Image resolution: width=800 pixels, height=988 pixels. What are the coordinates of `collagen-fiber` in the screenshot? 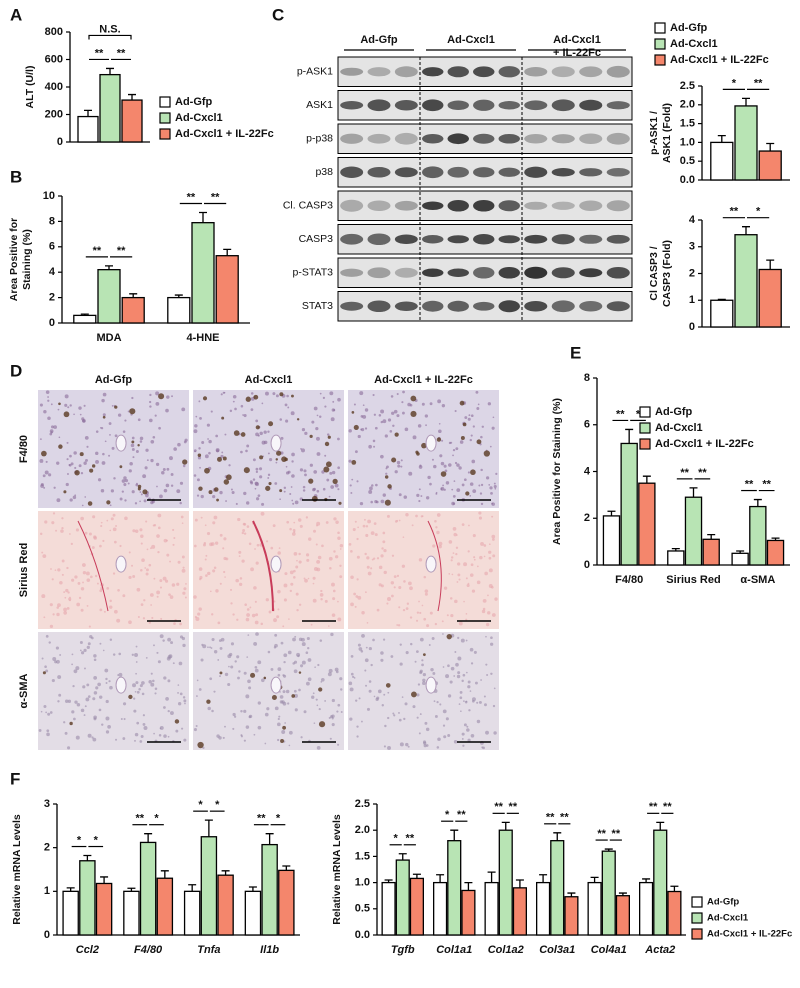 It's located at (434, 566).